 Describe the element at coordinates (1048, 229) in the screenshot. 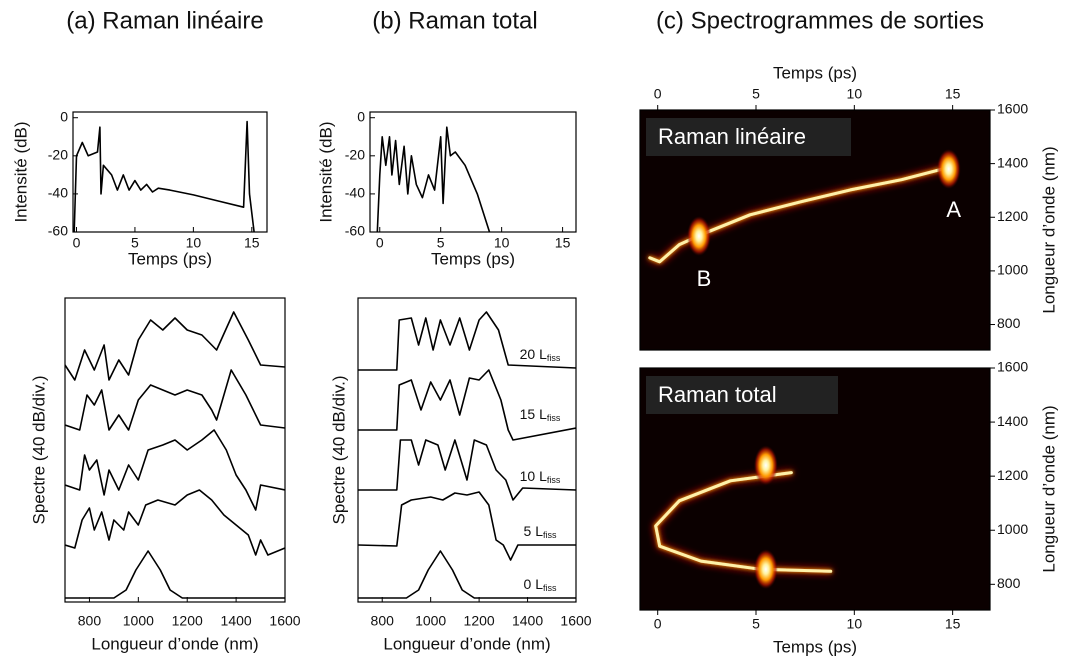

I see `y-axis-label: Longueur d’onde (nm)` at that location.